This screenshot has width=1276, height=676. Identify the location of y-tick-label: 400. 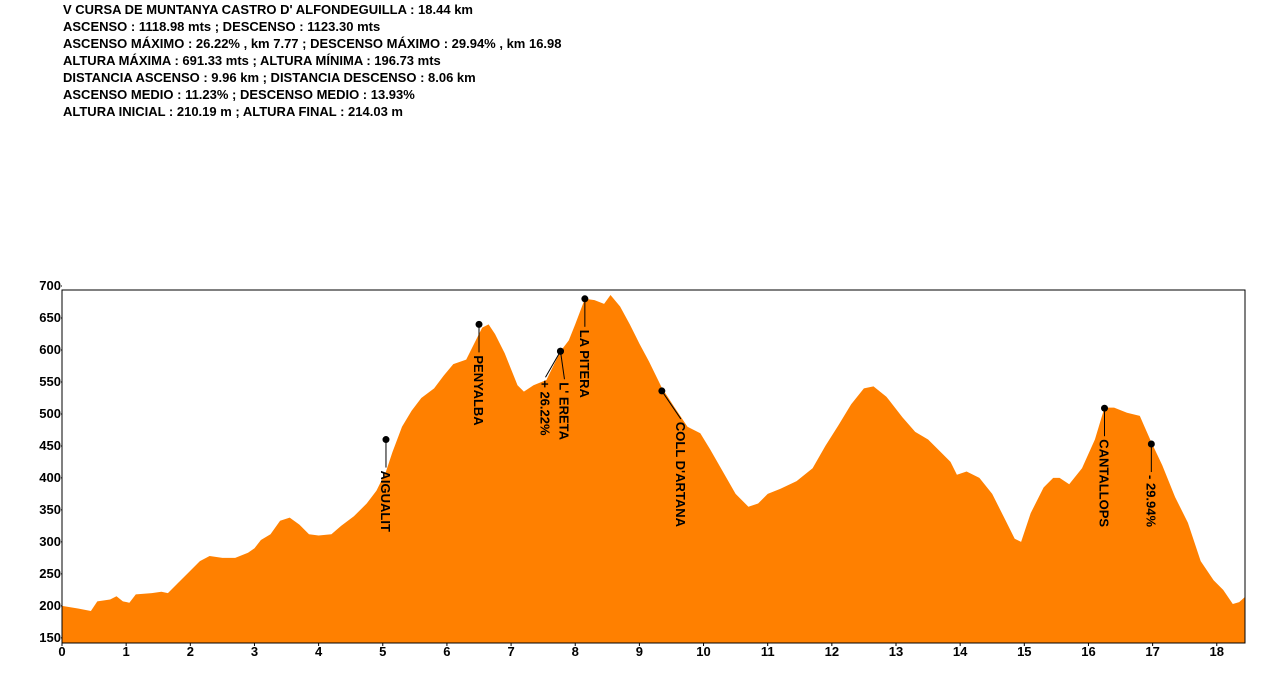
(50, 477).